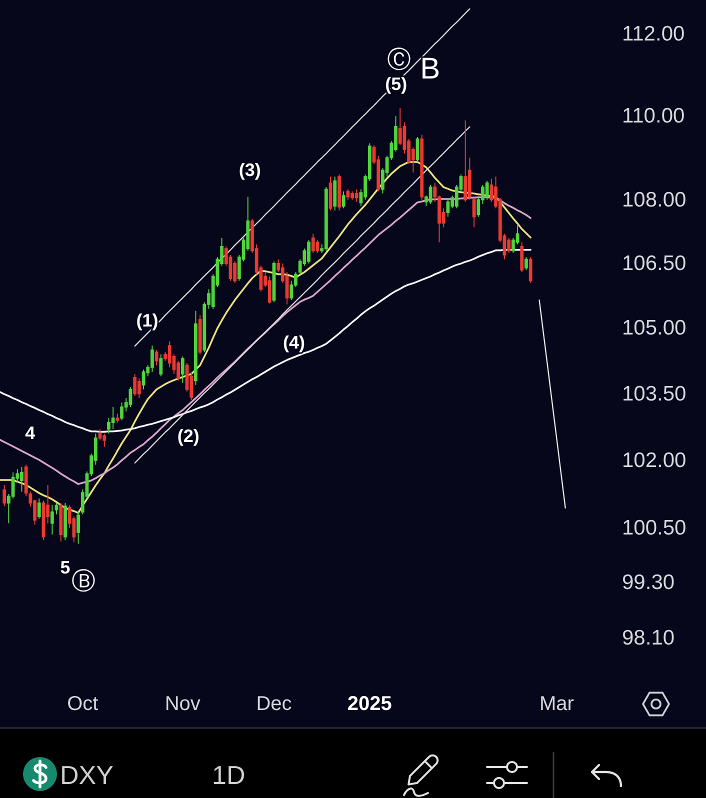 This screenshot has width=706, height=798. What do you see at coordinates (556, 704) in the screenshot?
I see `x-tick-label: Mar` at bounding box center [556, 704].